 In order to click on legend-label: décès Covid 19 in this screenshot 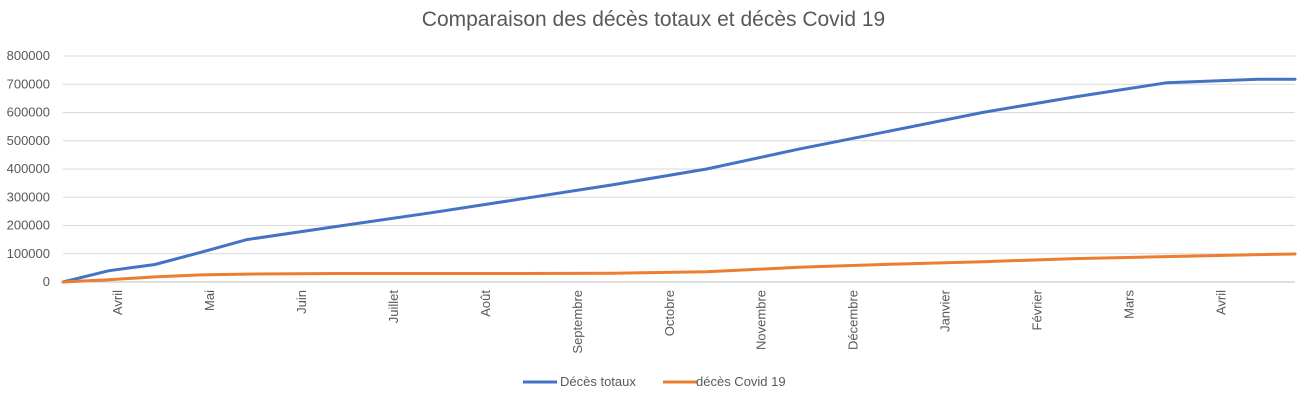, I will do `click(741, 381)`.